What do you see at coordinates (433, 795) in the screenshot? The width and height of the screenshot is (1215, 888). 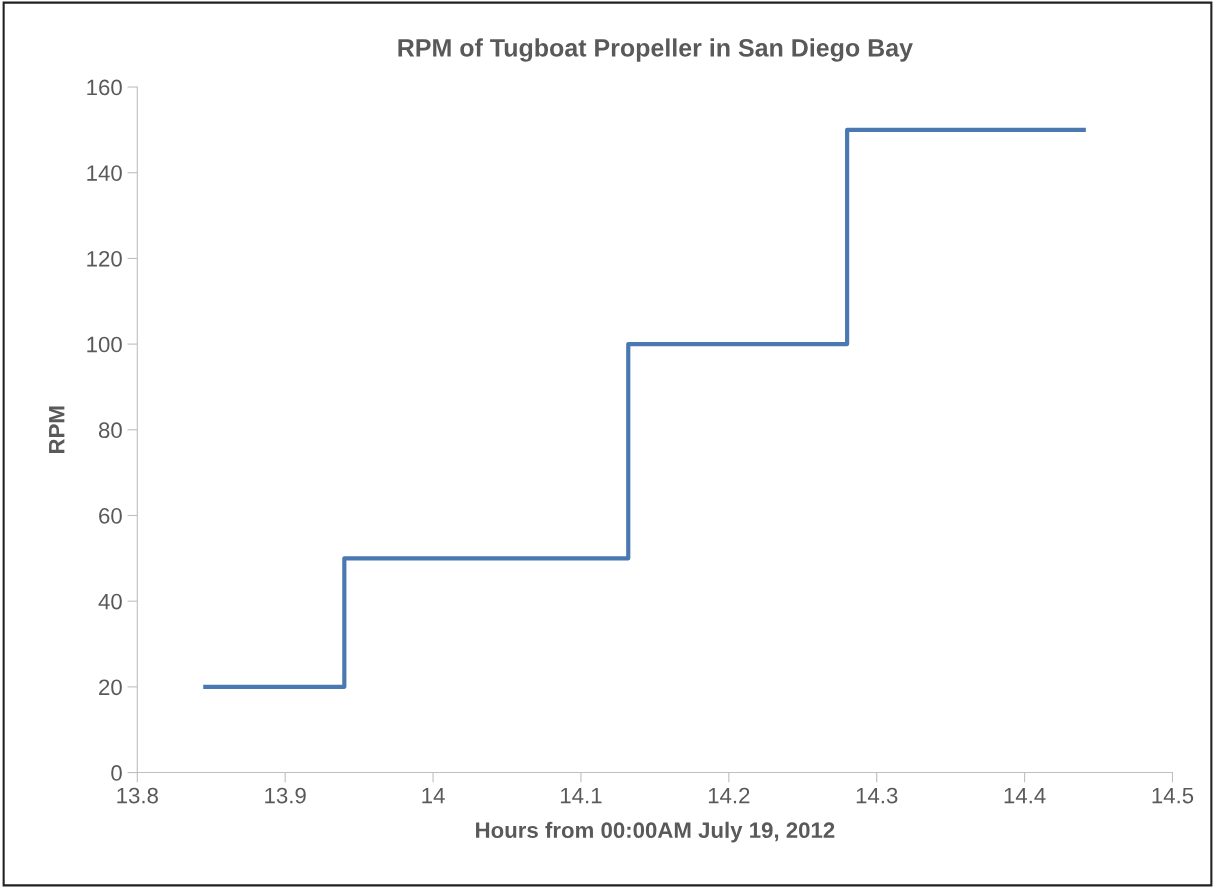 I see `x-tick-label: 14` at bounding box center [433, 795].